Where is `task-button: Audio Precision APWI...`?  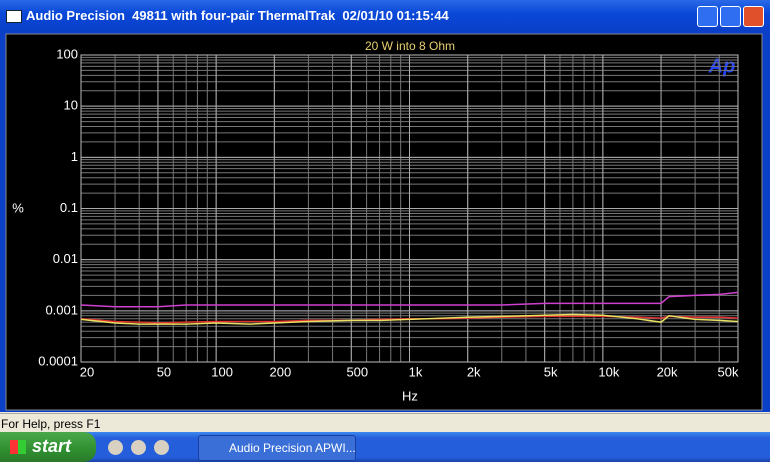
task-button: Audio Precision APWI... is located at coordinates (277, 448).